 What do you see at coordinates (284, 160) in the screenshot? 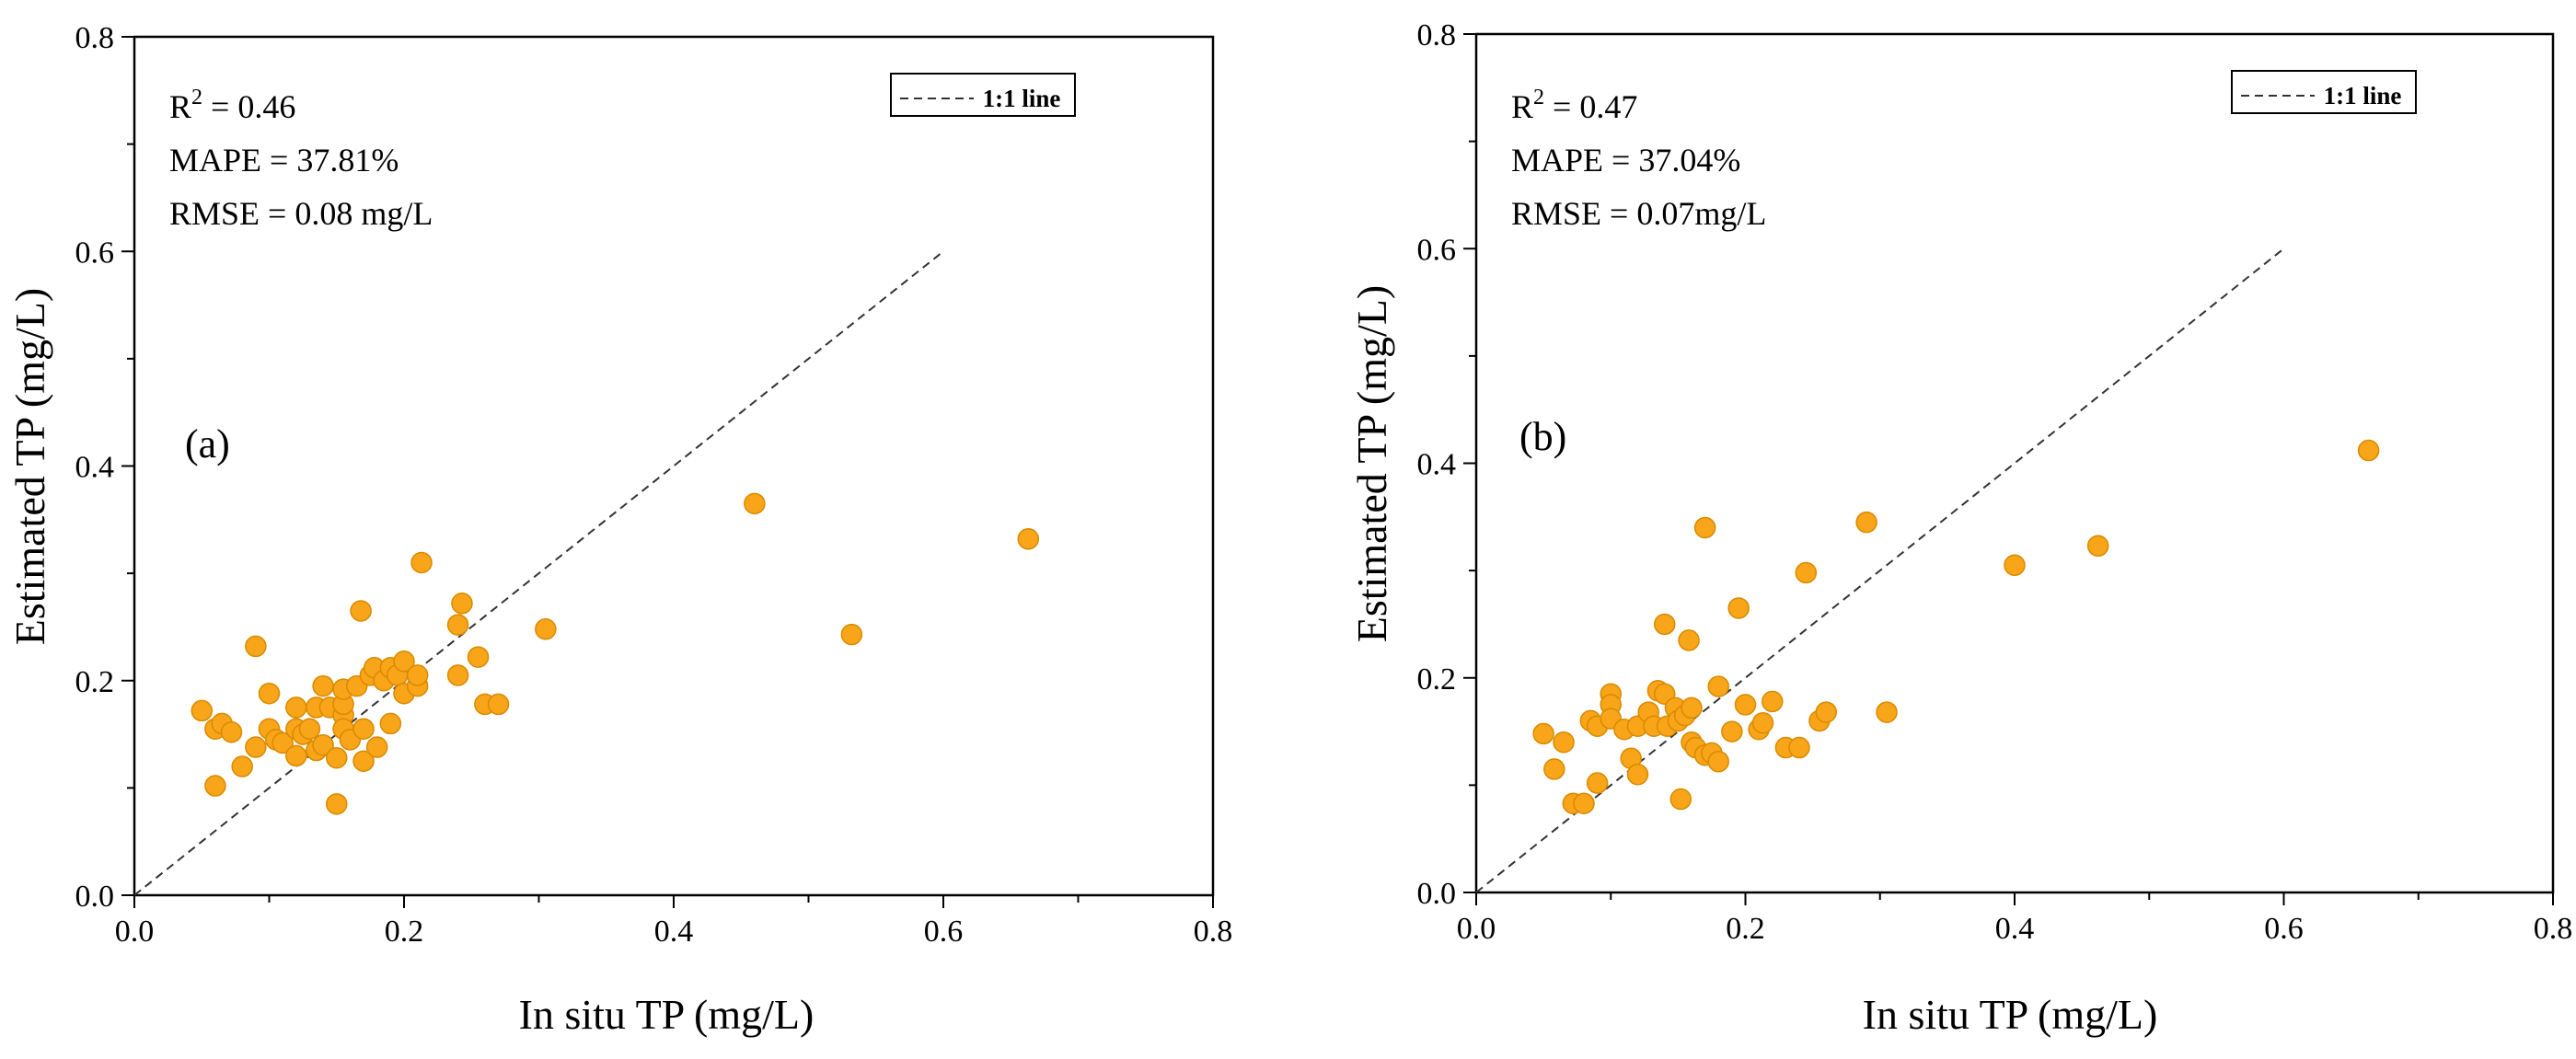
I see `mape-stat: MAPE = 37.81%` at bounding box center [284, 160].